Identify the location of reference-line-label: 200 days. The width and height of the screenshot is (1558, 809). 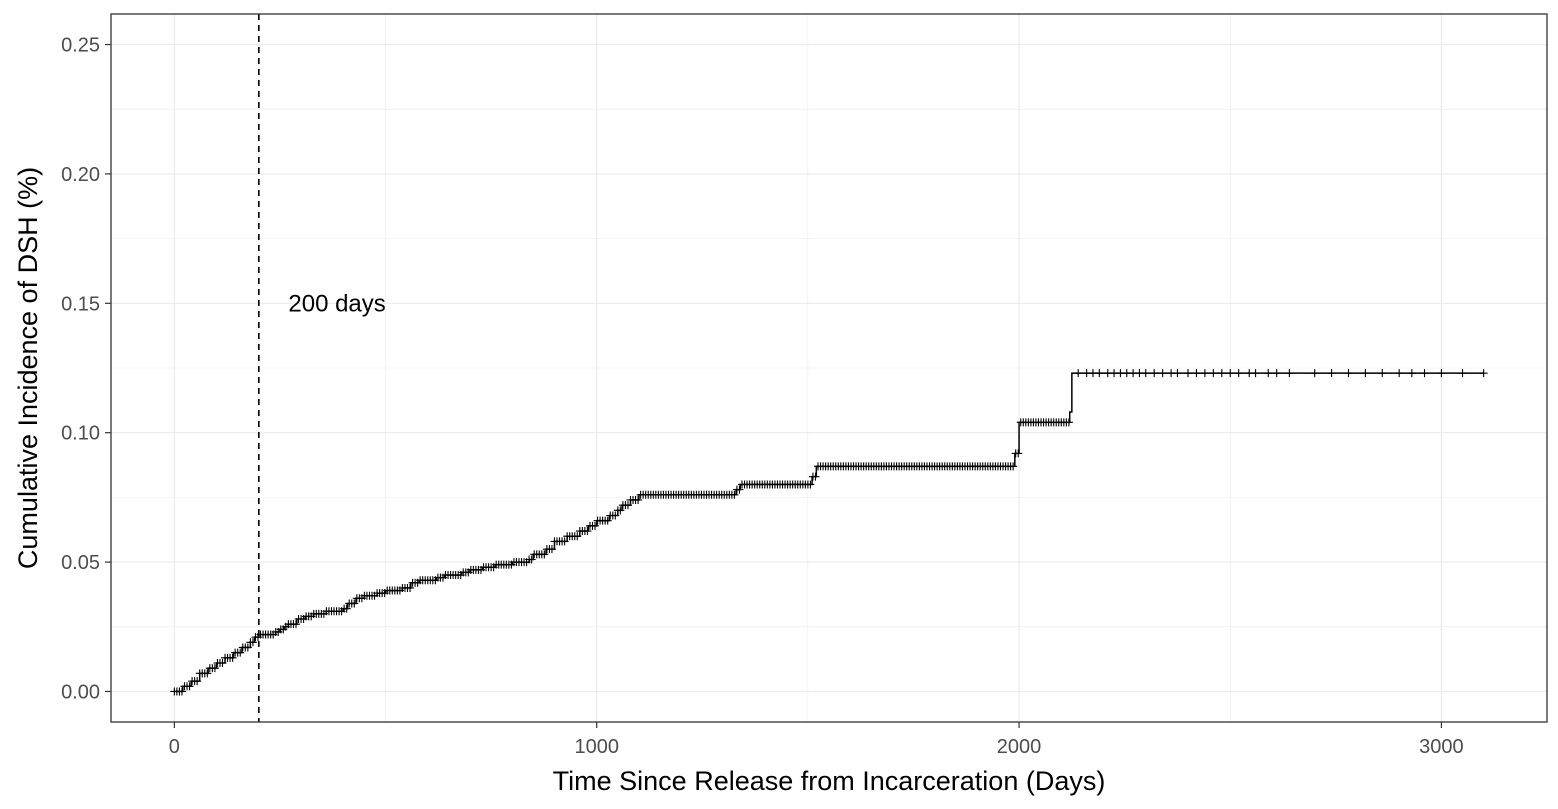
(336, 303).